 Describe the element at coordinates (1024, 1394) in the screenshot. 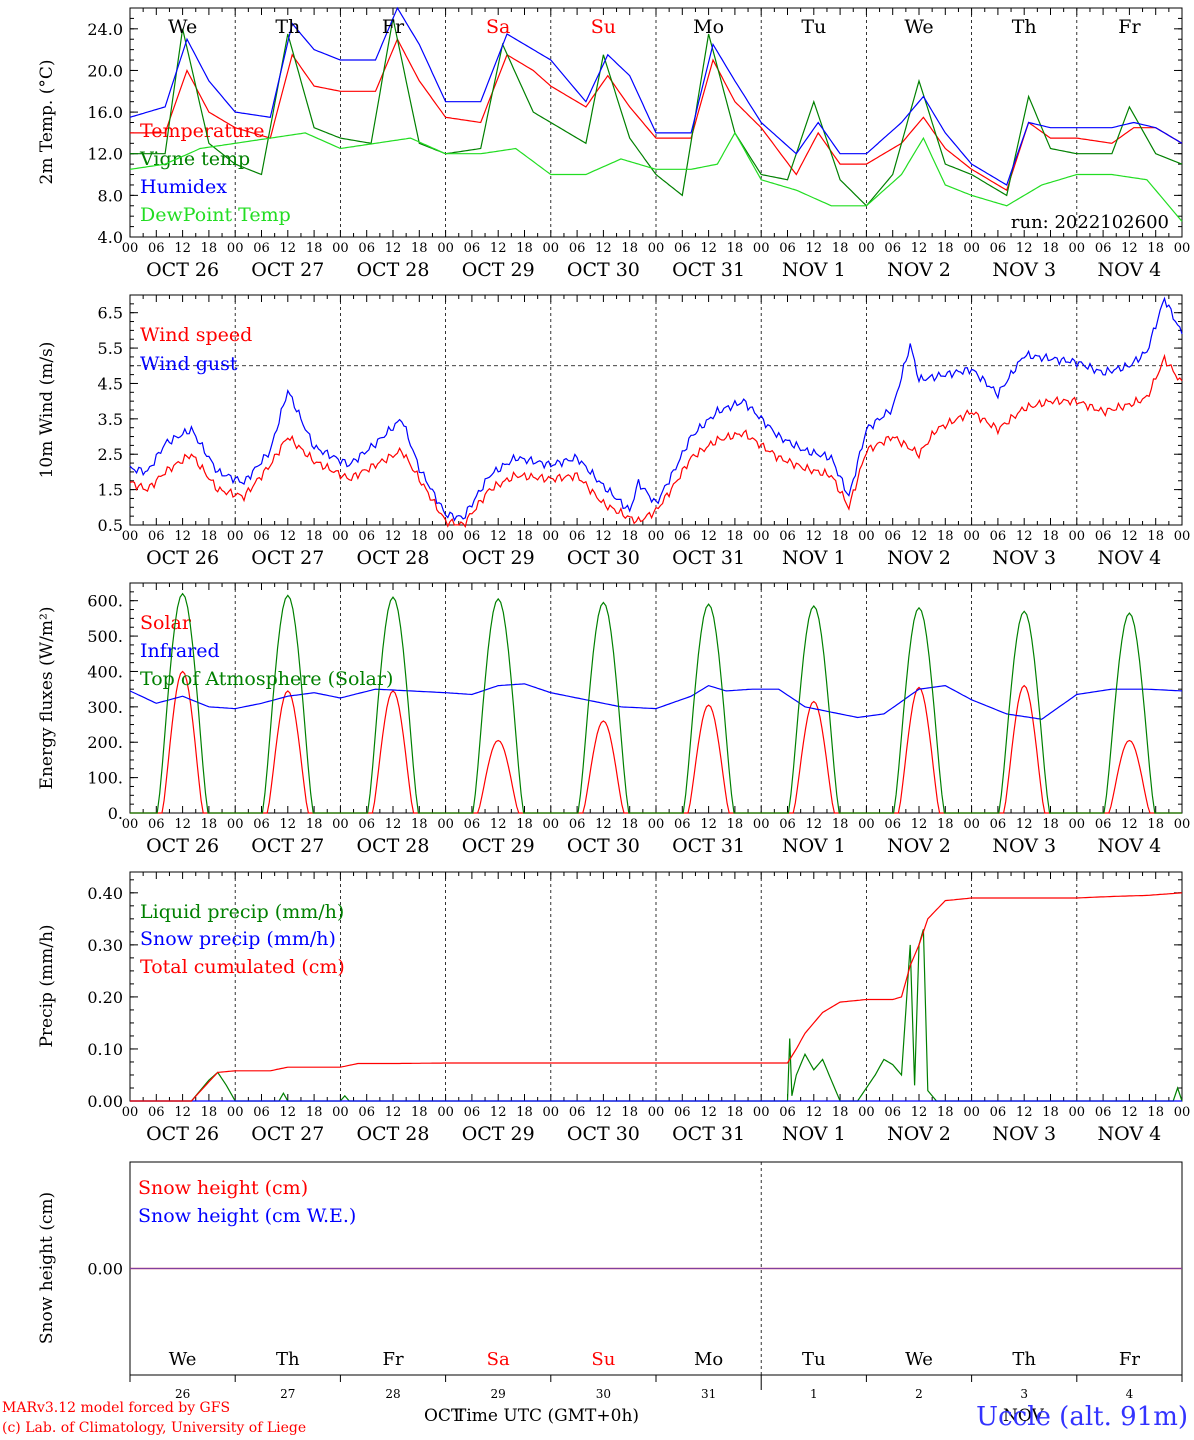

I see `day-number-label: 3` at that location.